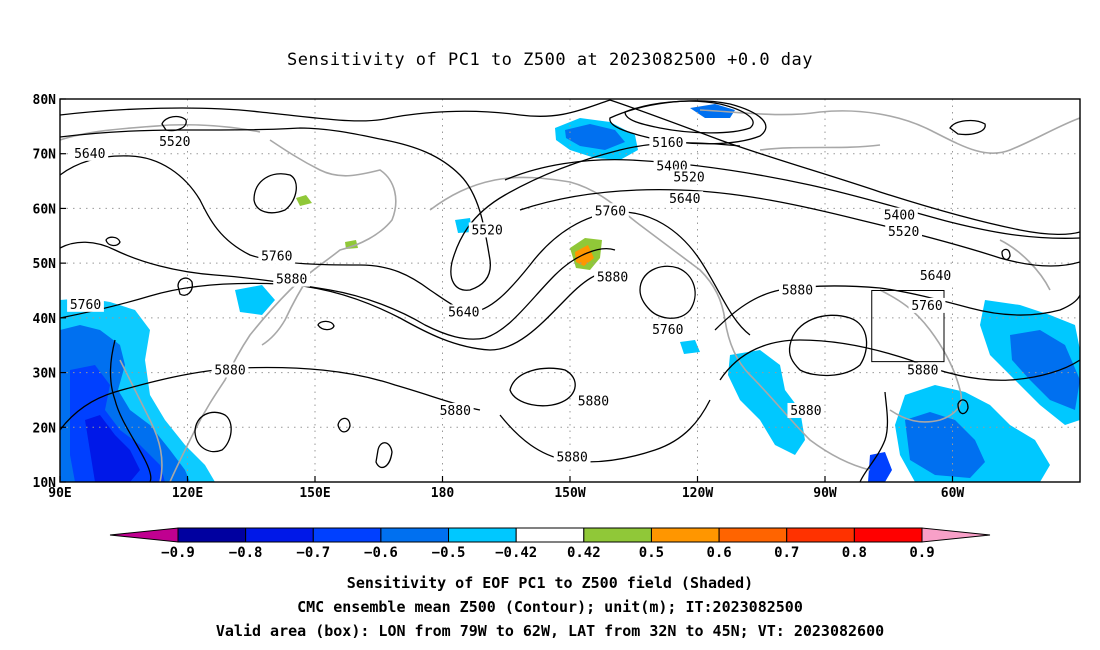 This screenshot has height=650, width=1100. What do you see at coordinates (45, 100) in the screenshot?
I see `lat-tick-label: 80N` at bounding box center [45, 100].